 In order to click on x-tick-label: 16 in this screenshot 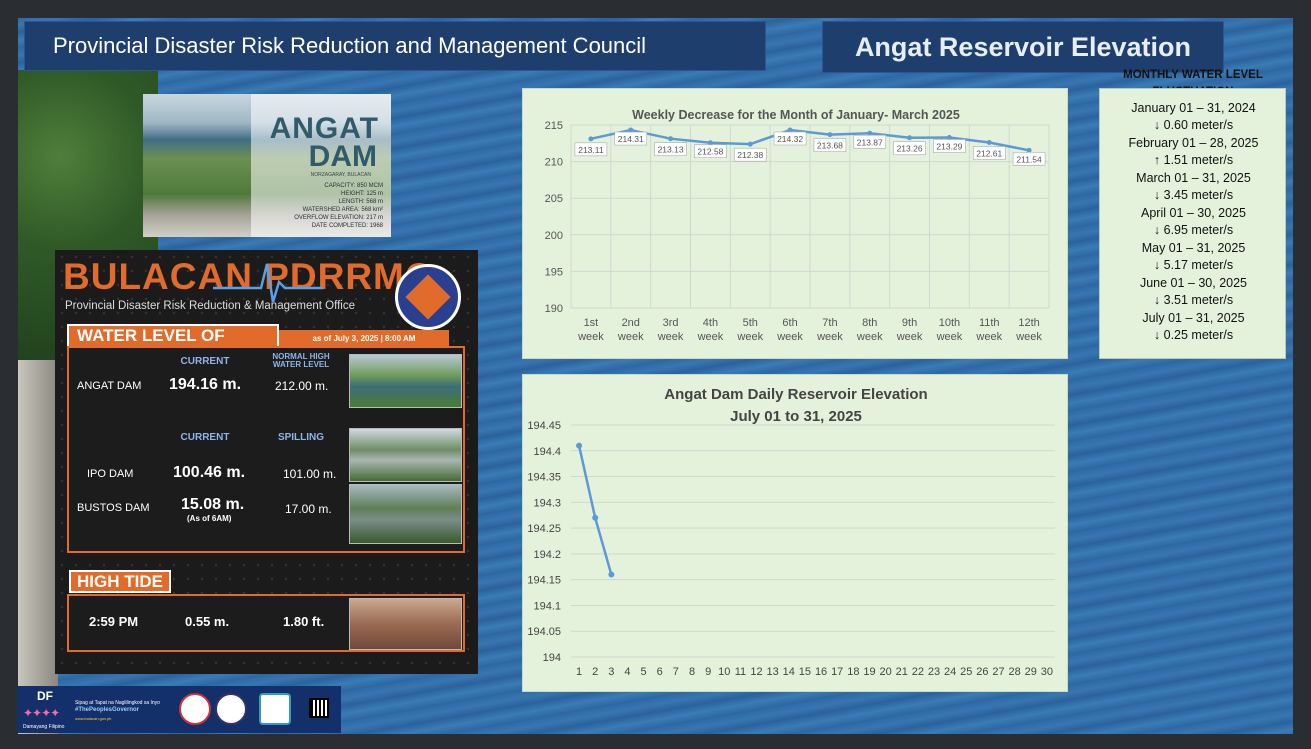, I will do `click(821, 672)`.